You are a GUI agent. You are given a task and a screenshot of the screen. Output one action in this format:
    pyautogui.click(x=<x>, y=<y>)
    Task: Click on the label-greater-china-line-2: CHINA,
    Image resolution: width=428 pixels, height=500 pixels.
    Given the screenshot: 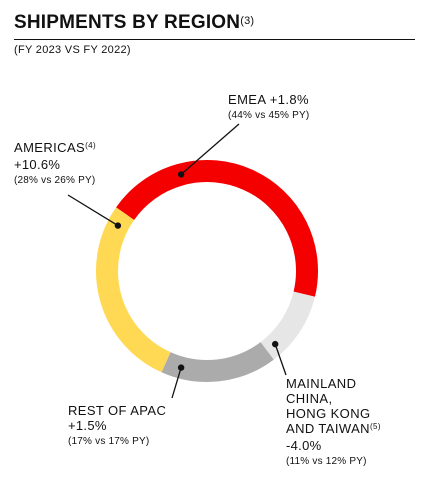 What is the action you would take?
    pyautogui.click(x=309, y=398)
    